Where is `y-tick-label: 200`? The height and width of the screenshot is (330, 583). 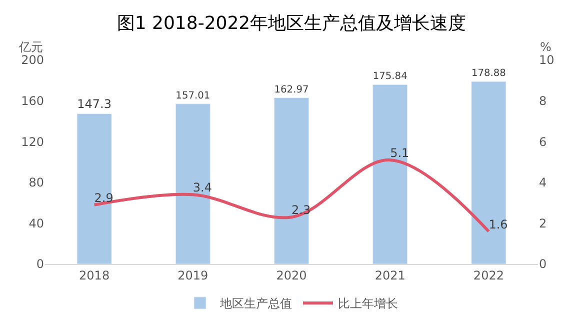
y-tick-label: 200 is located at coordinates (32, 60).